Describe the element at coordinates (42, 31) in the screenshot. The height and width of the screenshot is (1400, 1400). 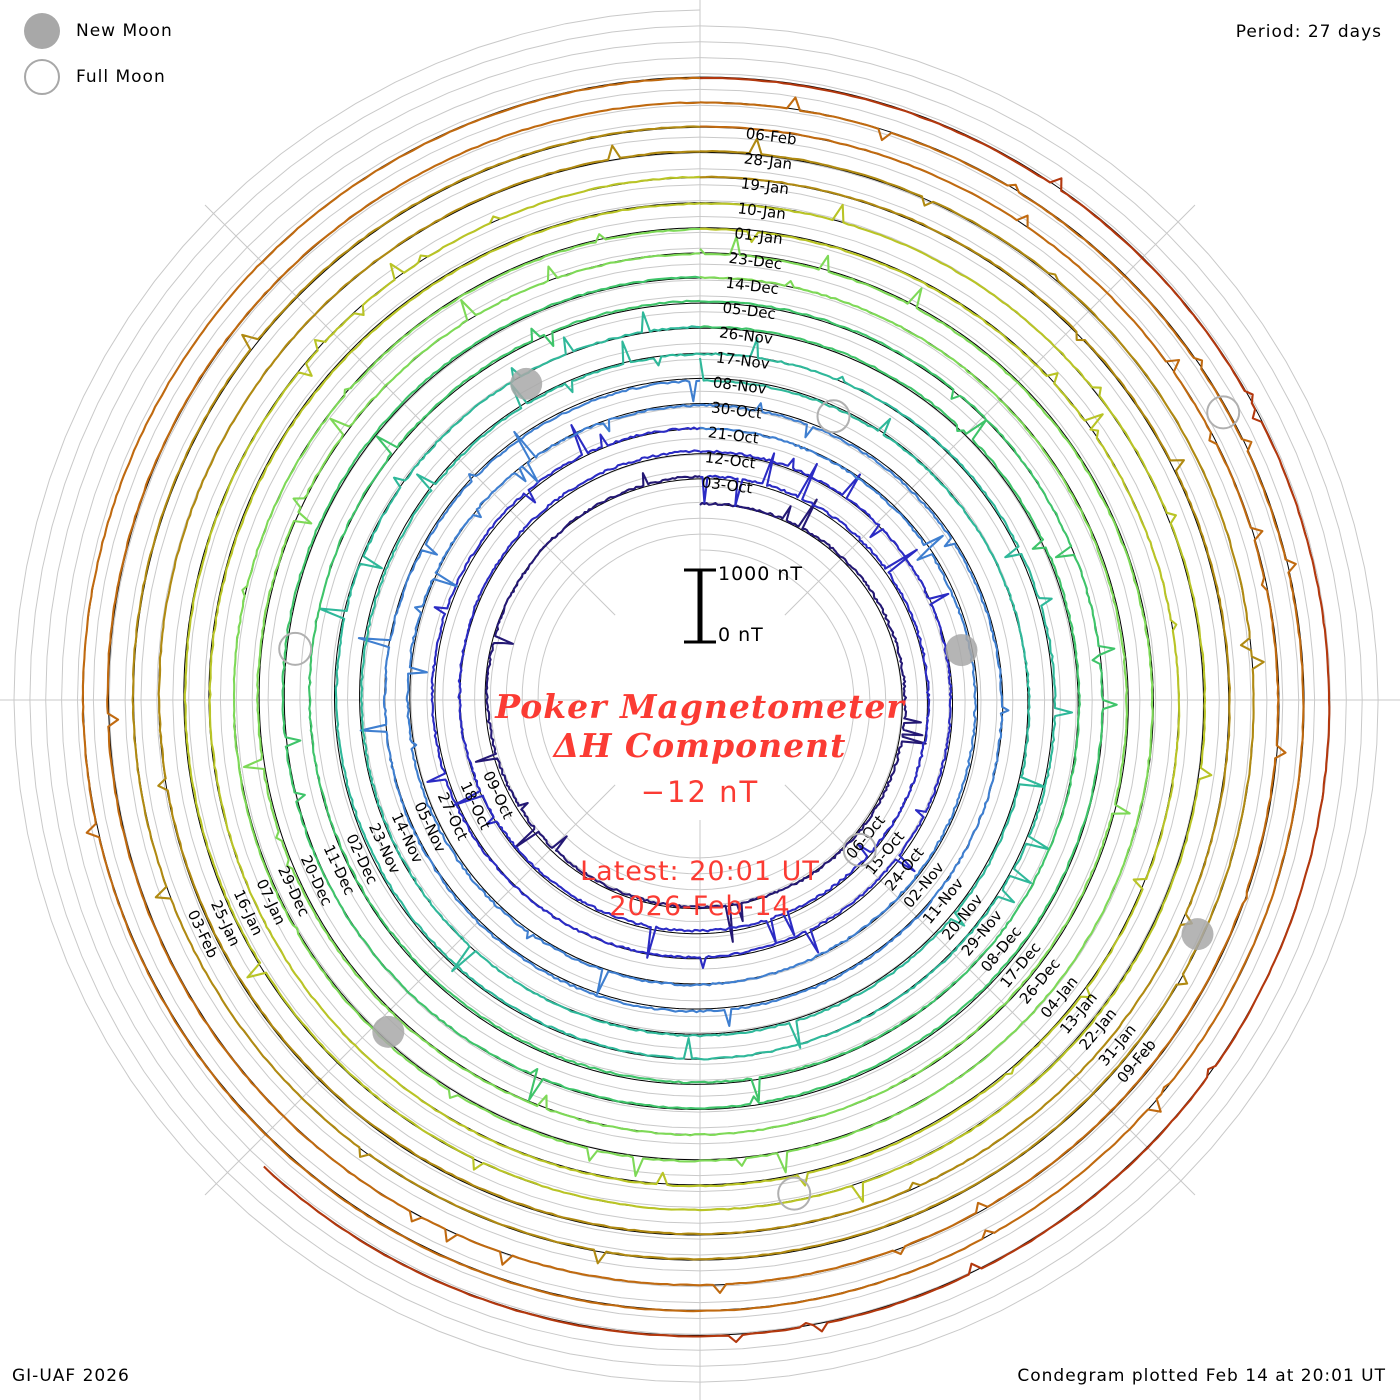
I see `new-moon-icon` at that location.